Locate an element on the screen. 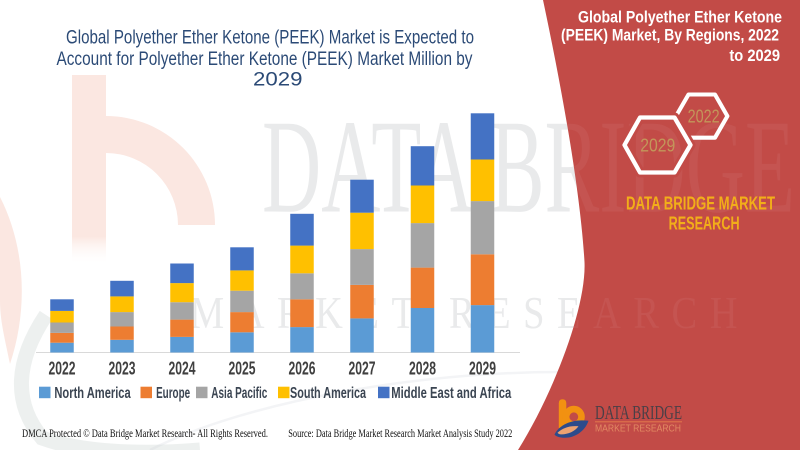  svg-text: RESEARCH is located at coordinates (704, 223).